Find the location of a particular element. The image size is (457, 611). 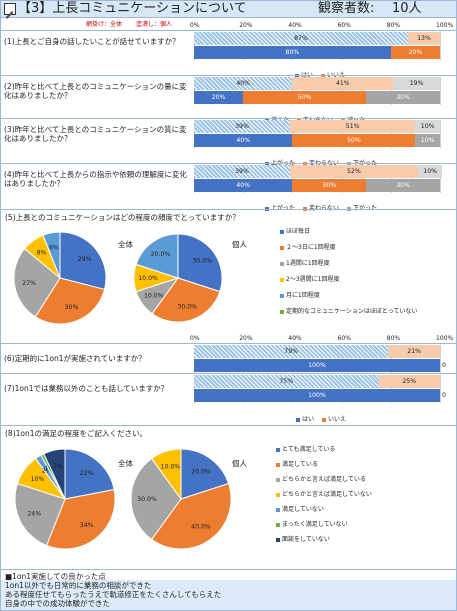

q8-individual-title: 個人 is located at coordinates (239, 463).